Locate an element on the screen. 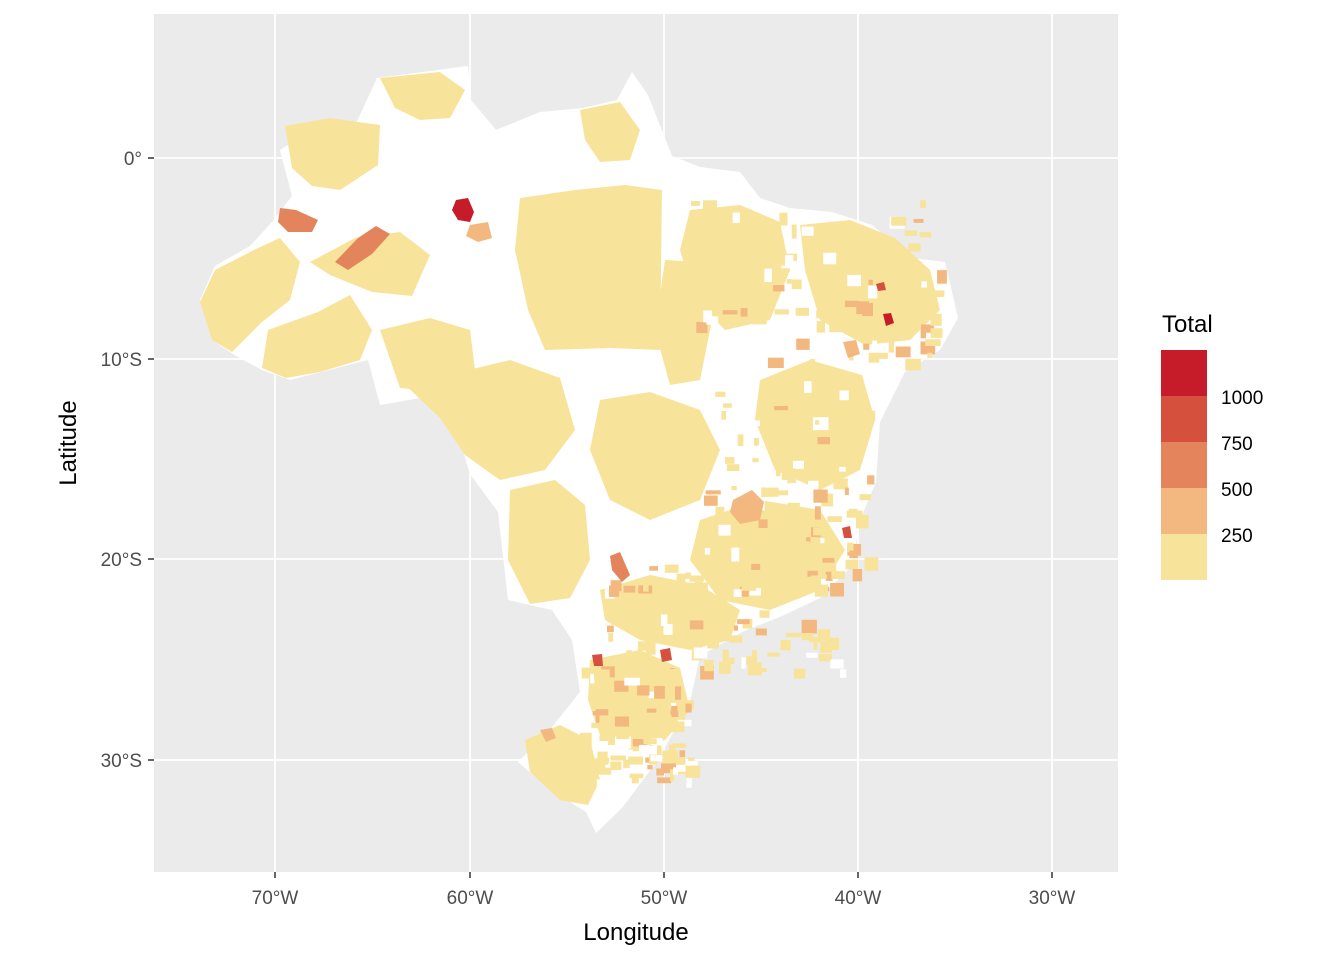  x-tick-label: 50°W is located at coordinates (664, 898).